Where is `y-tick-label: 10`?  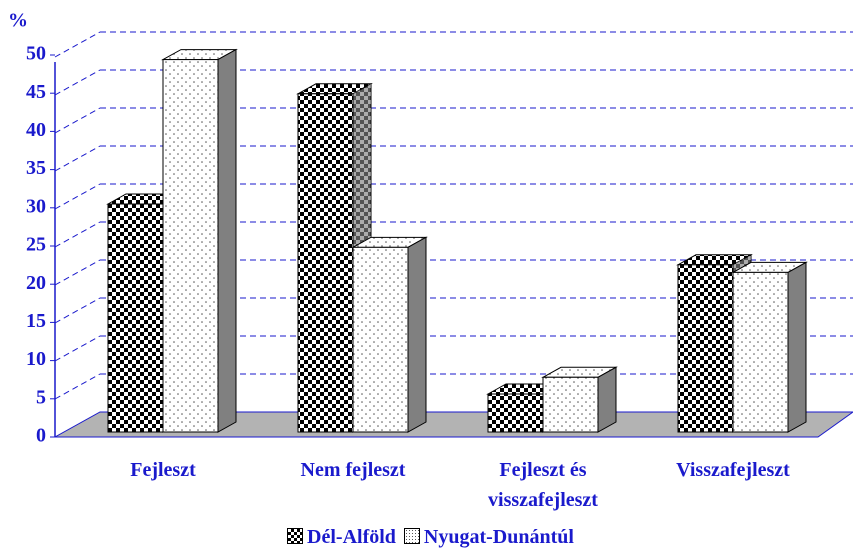 y-tick-label: 10 is located at coordinates (36, 359).